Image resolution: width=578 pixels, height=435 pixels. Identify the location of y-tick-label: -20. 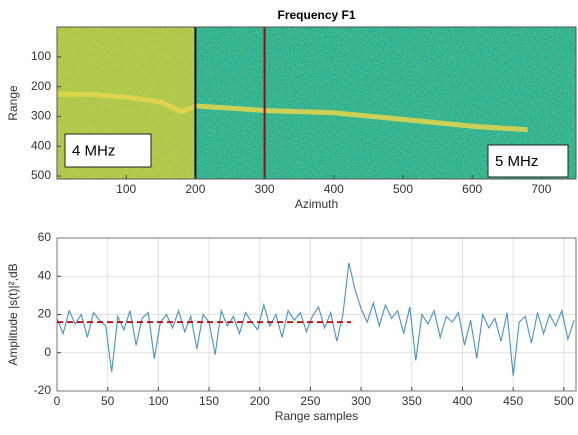
(43, 390).